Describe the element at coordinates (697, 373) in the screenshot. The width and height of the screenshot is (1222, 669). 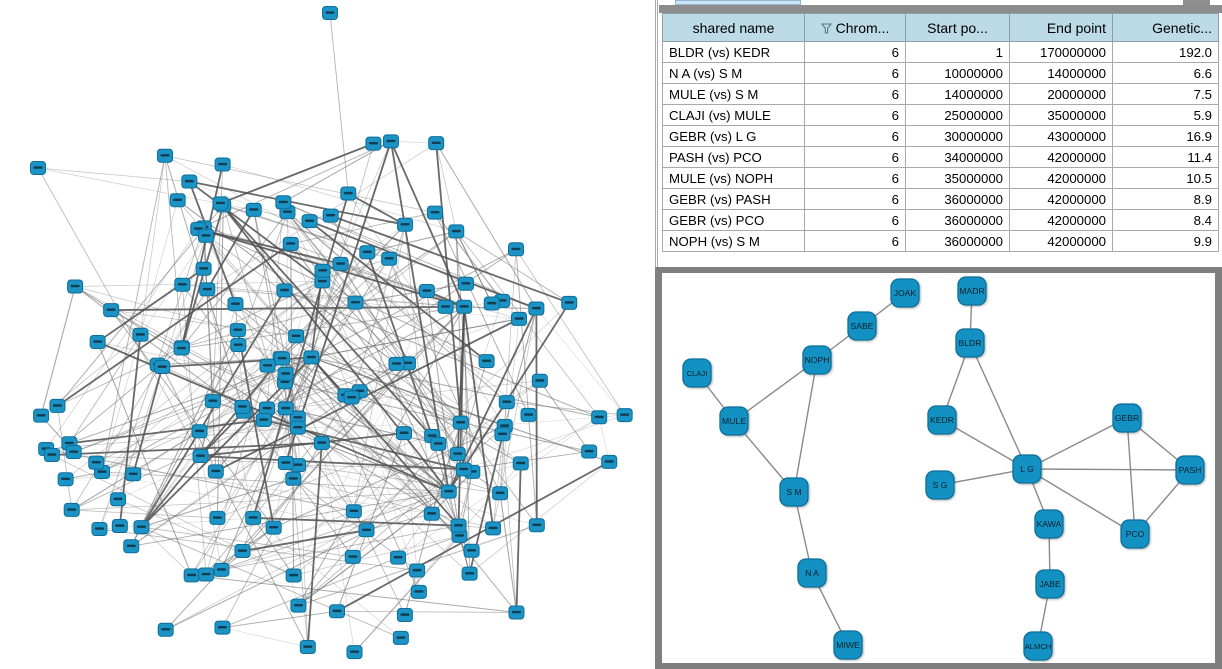
I see `node-claji: CLAJI` at that location.